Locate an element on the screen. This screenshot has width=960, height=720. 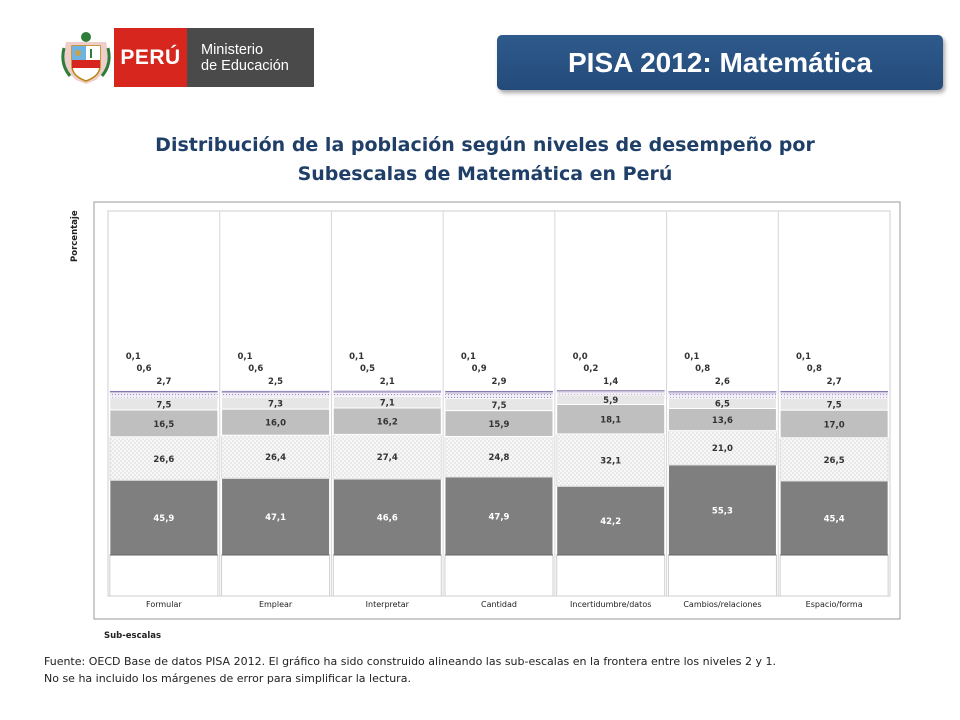
data-label-level2: 16,5 is located at coordinates (163, 425).